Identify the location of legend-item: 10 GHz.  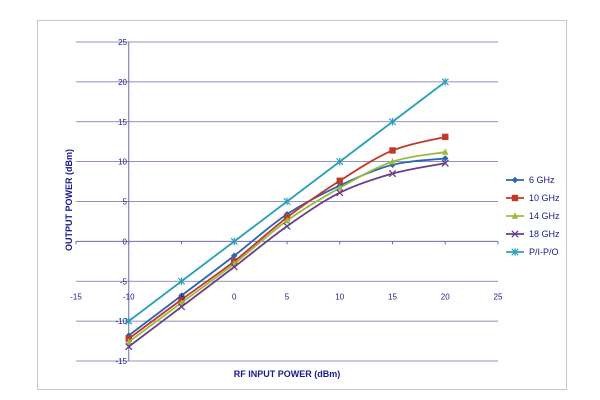
(533, 198).